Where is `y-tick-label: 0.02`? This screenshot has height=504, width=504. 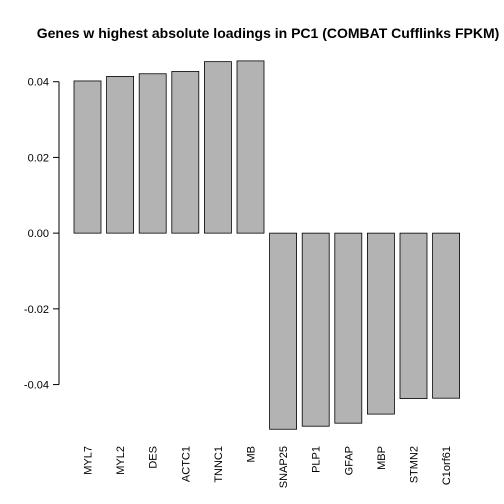 y-tick-label: 0.02 is located at coordinates (38, 158).